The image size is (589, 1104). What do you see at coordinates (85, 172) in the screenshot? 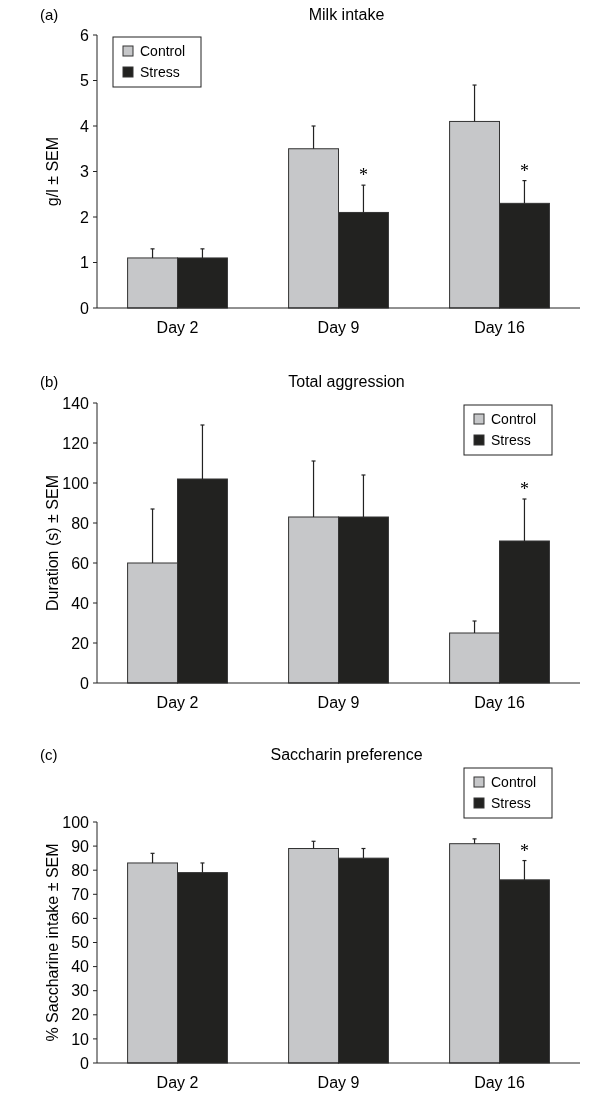
I see `y-tick-label: 3` at bounding box center [85, 172].